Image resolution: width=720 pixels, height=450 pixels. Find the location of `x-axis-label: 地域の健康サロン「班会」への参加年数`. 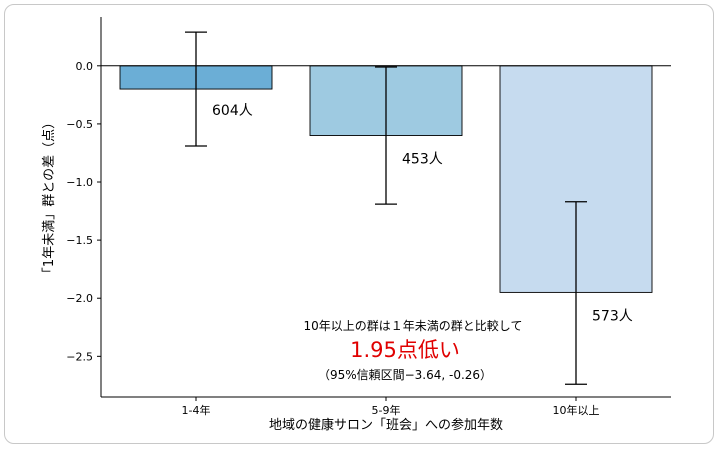

x-axis-label: 地域の健康サロン「班会」への参加年数 is located at coordinates (386, 425).